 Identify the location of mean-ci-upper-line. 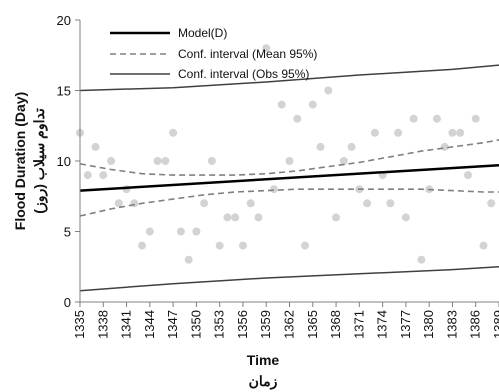
(289, 157).